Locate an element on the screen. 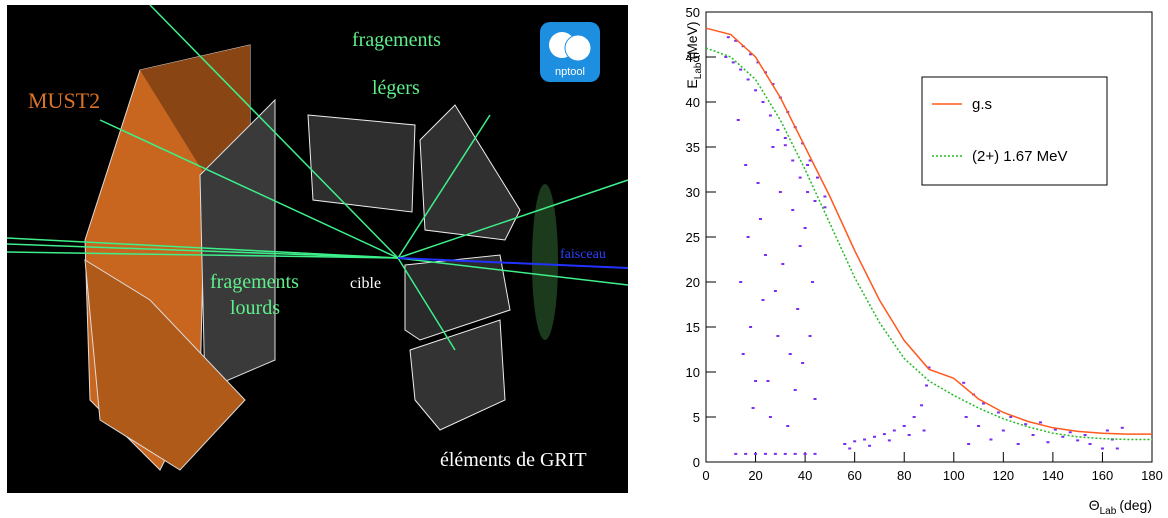 The height and width of the screenshot is (518, 1168). x-axis-label: ΘLab (deg) is located at coordinates (1120, 507).